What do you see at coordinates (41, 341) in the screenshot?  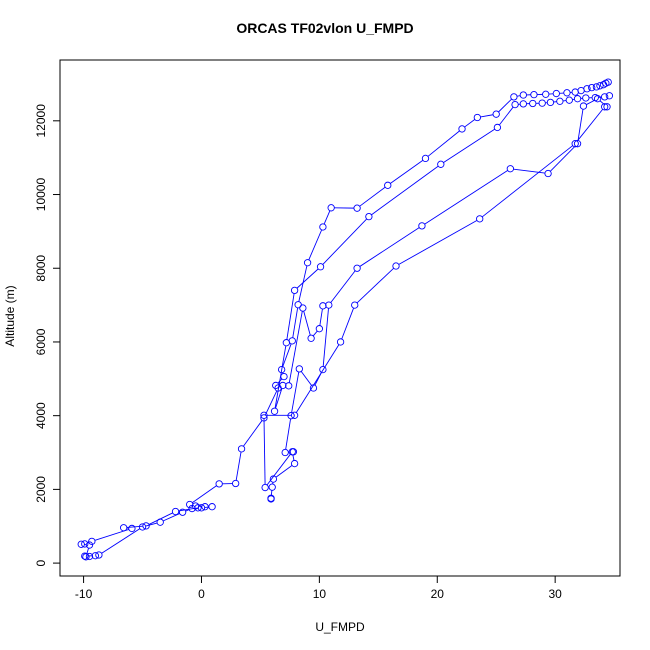 I see `y-tick-label: 6000` at bounding box center [41, 341].